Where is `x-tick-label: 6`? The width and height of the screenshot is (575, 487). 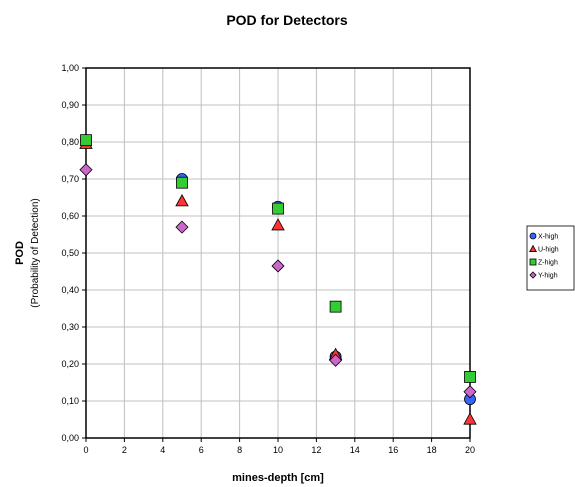
x-tick-label: 6 is located at coordinates (201, 450).